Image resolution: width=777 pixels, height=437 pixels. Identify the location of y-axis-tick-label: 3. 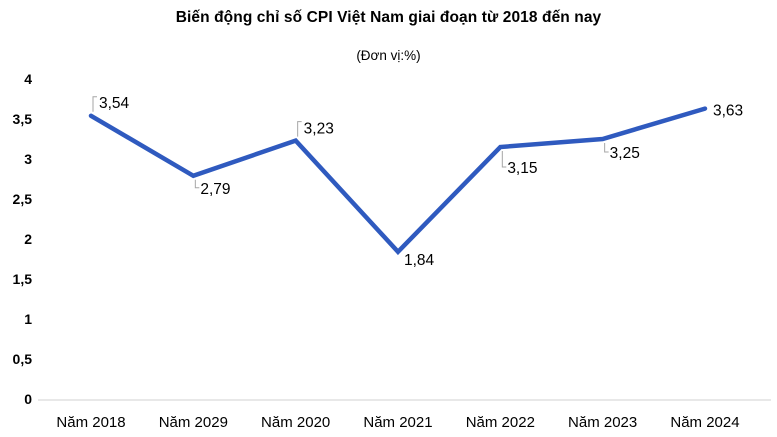
(28, 159).